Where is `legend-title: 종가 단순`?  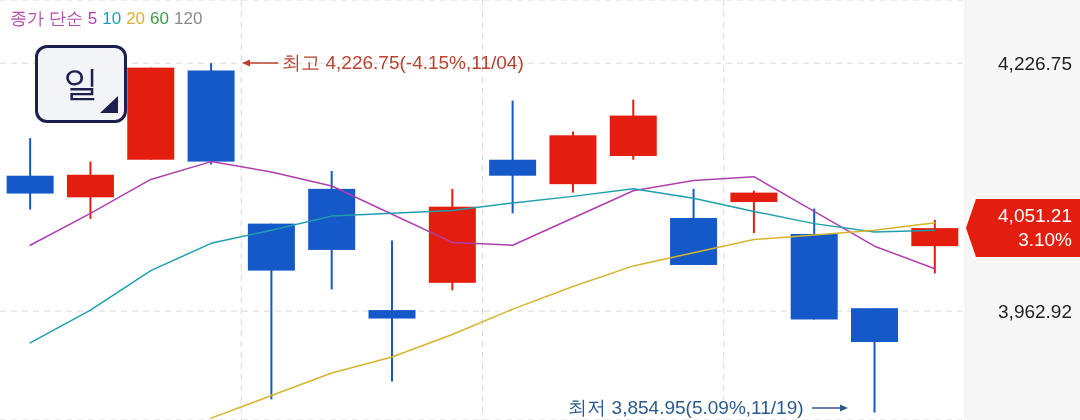
legend-title: 종가 단순 is located at coordinates (46, 18).